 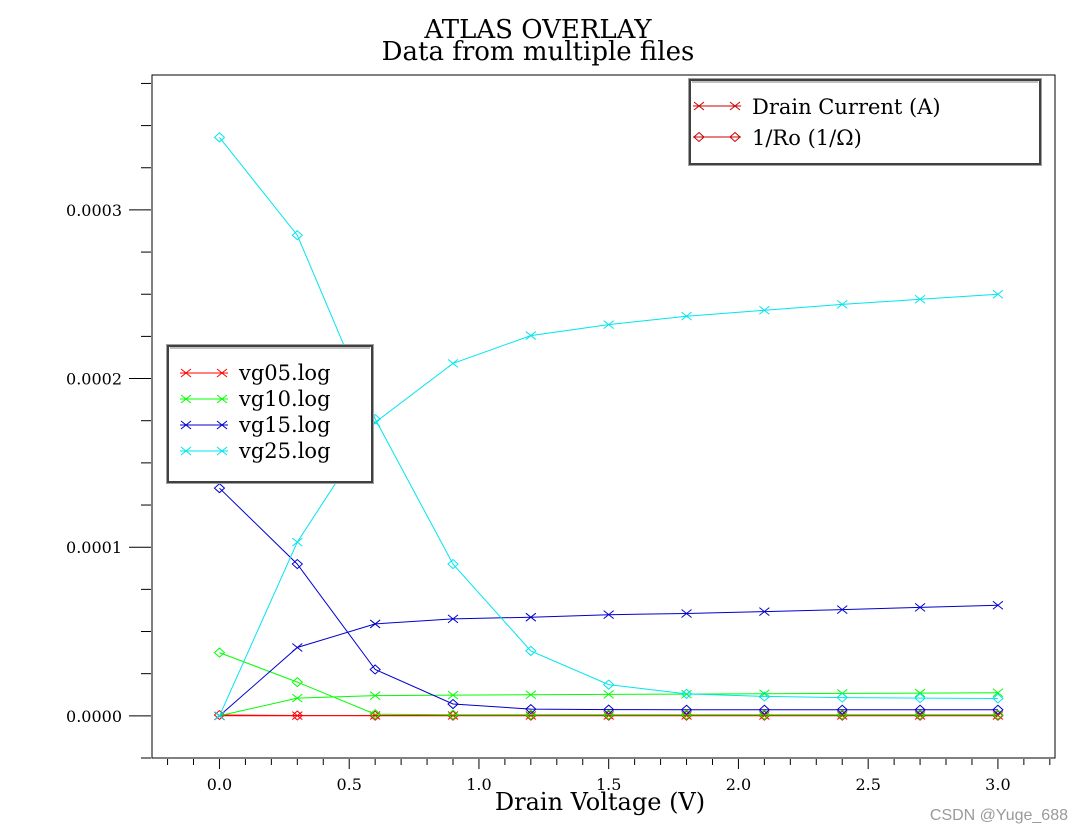 I want to click on y-tick-label: 0.0003, so click(x=94, y=210).